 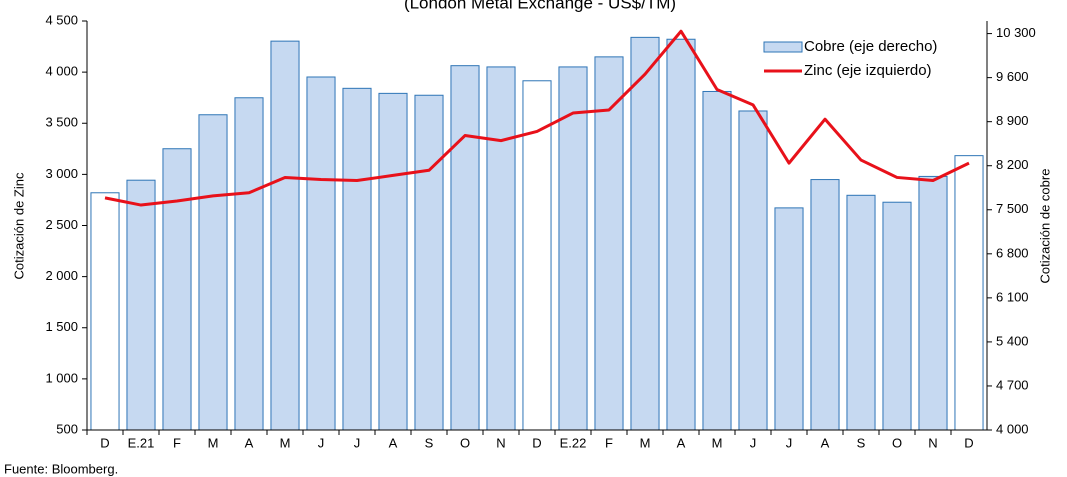 I want to click on legend-swatch, so click(x=783, y=47).